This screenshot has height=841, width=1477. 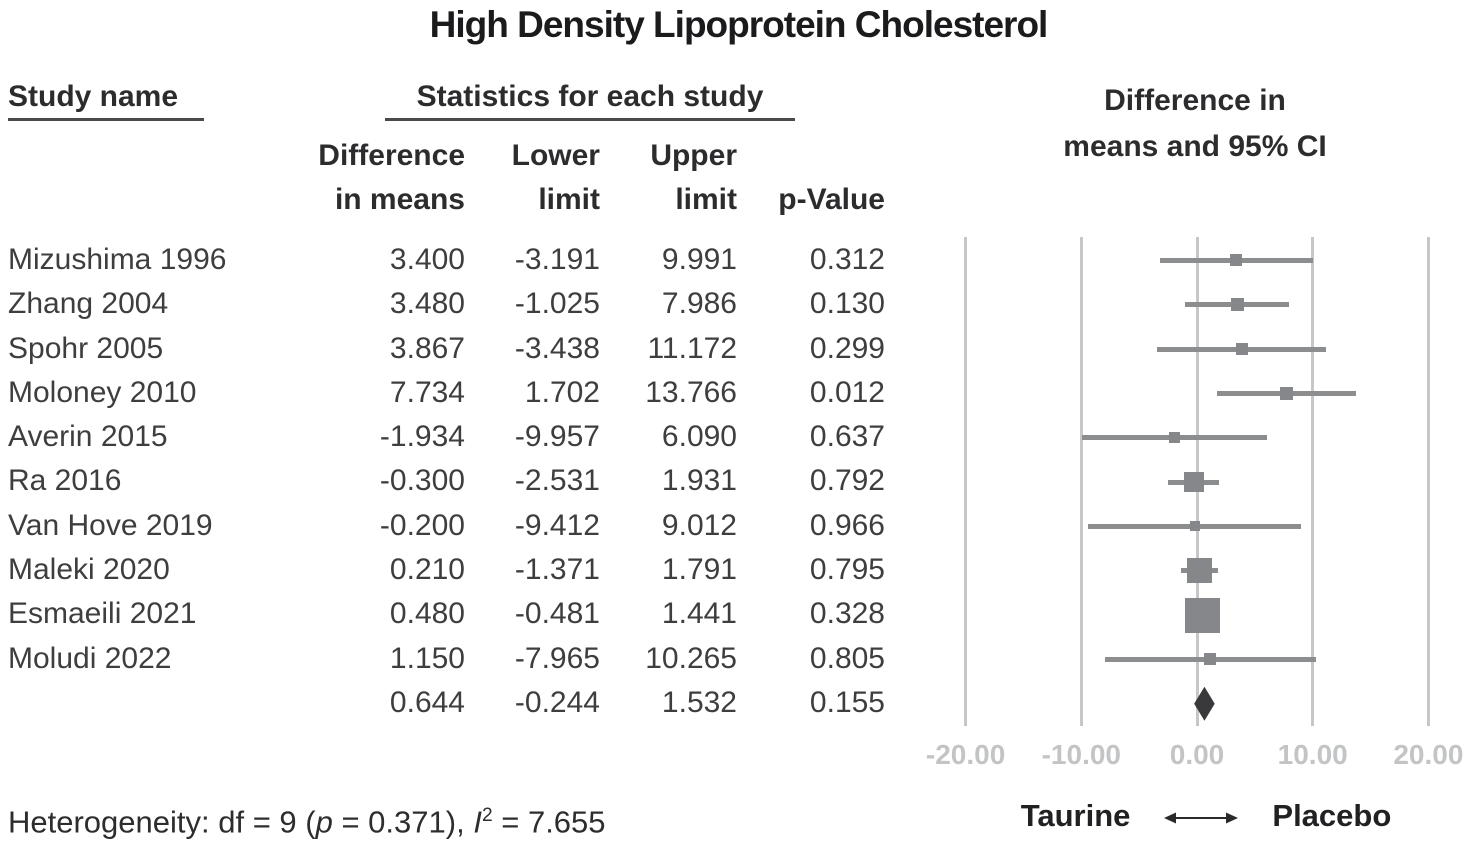 What do you see at coordinates (88, 437) in the screenshot?
I see `cell-study-name: Averin 2015` at bounding box center [88, 437].